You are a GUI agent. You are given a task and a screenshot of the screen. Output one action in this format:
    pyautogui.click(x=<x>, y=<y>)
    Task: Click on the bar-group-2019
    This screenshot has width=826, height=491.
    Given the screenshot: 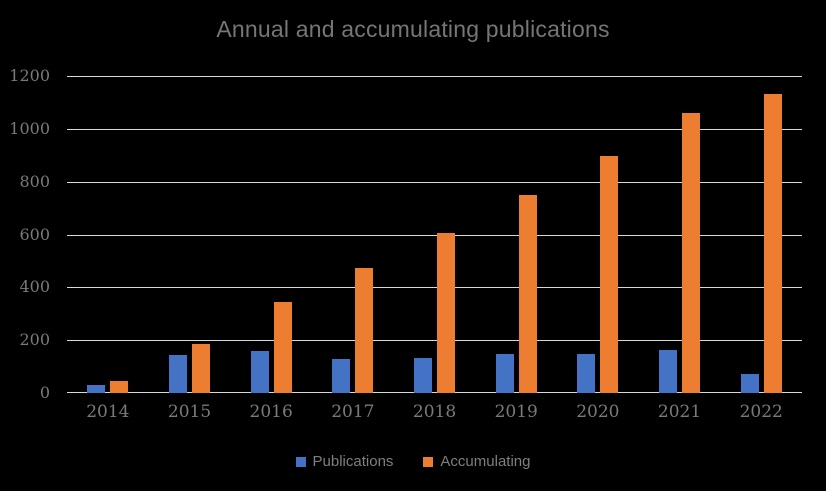 What is the action you would take?
    pyautogui.click(x=516, y=234)
    